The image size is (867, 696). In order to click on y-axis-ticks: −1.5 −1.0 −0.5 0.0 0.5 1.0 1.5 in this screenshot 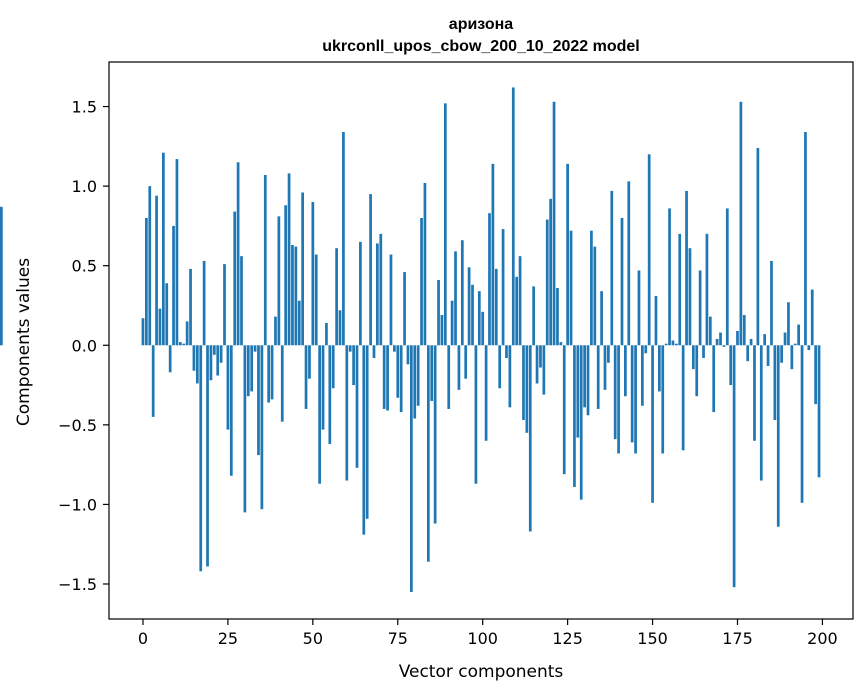, I will do `click(83, 346)`.